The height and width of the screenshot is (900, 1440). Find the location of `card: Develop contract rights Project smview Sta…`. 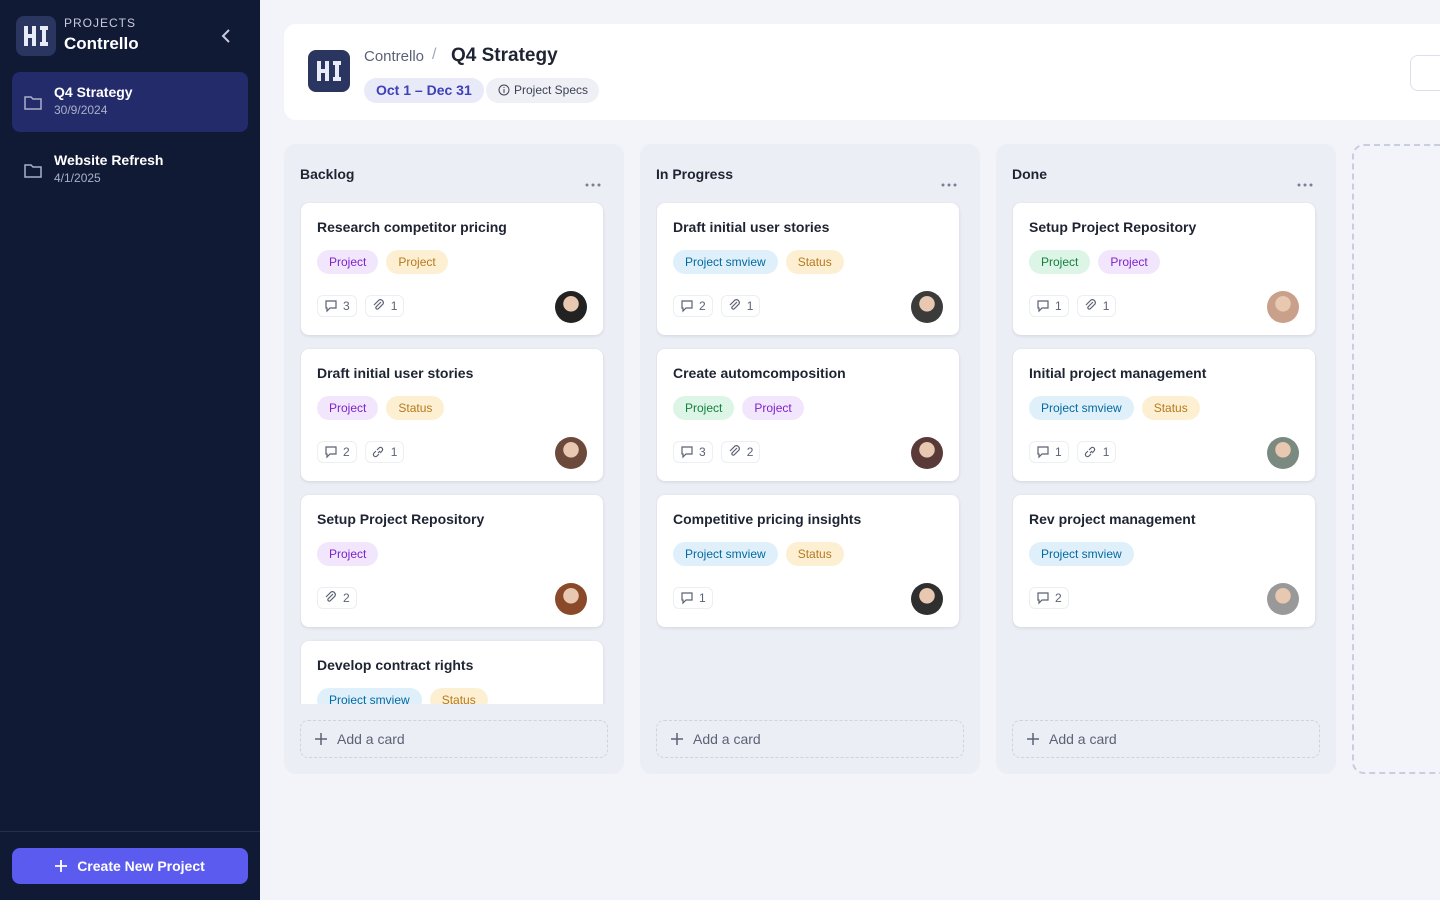

card: Develop contract rights Project smview Sta… is located at coordinates (452, 672).